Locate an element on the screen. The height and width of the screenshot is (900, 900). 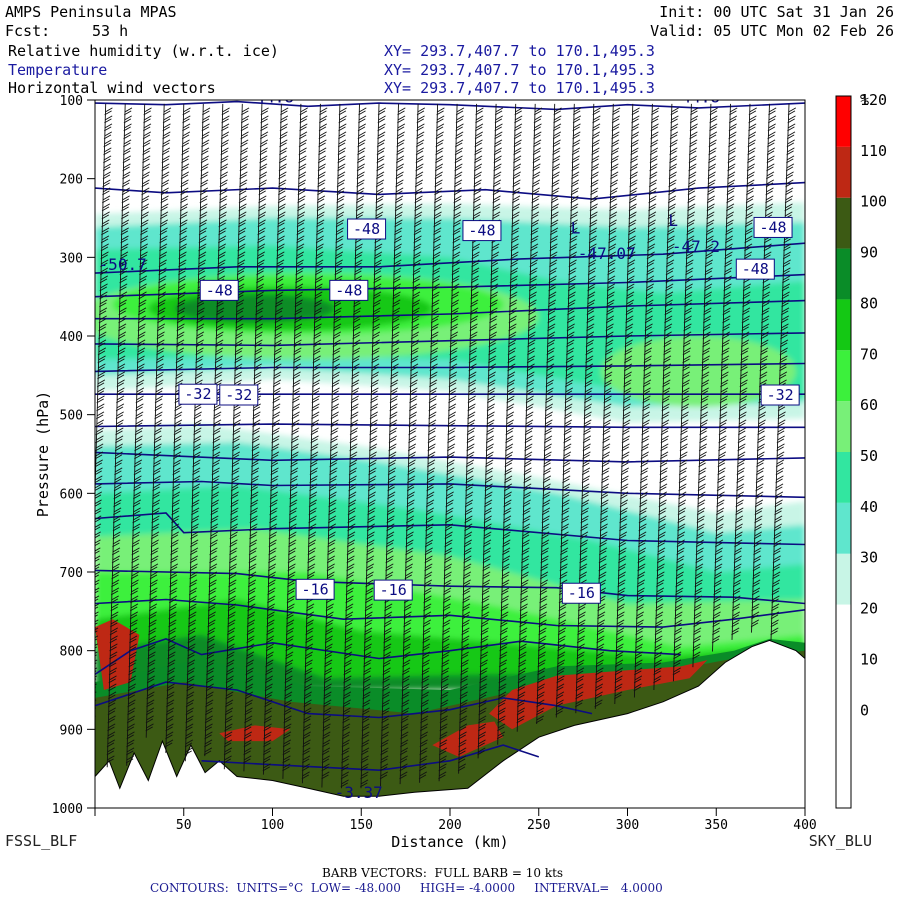
field-rh-name: Relative humidity (w.r.t. ice) is located at coordinates (143, 51).